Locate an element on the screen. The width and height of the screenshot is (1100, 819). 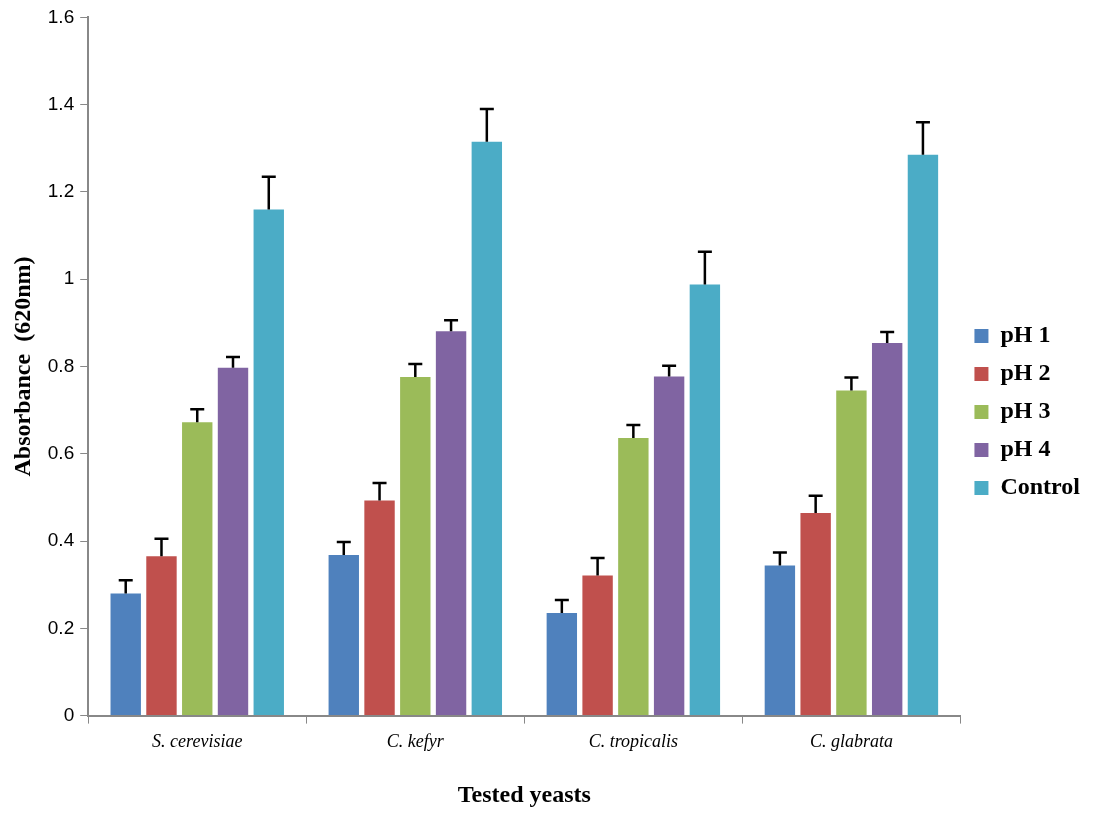
y-tick-label: 1.4 is located at coordinates (61, 103).